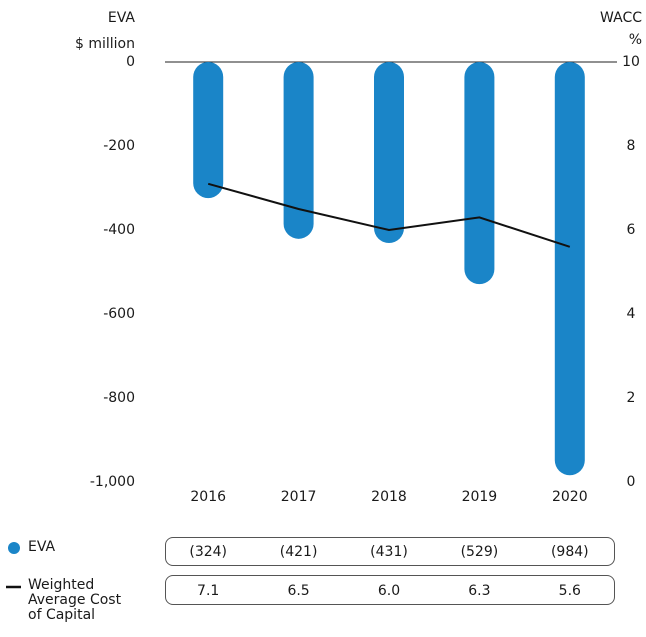  Describe the element at coordinates (570, 497) in the screenshot. I see `x-tick-label: 2020` at that location.